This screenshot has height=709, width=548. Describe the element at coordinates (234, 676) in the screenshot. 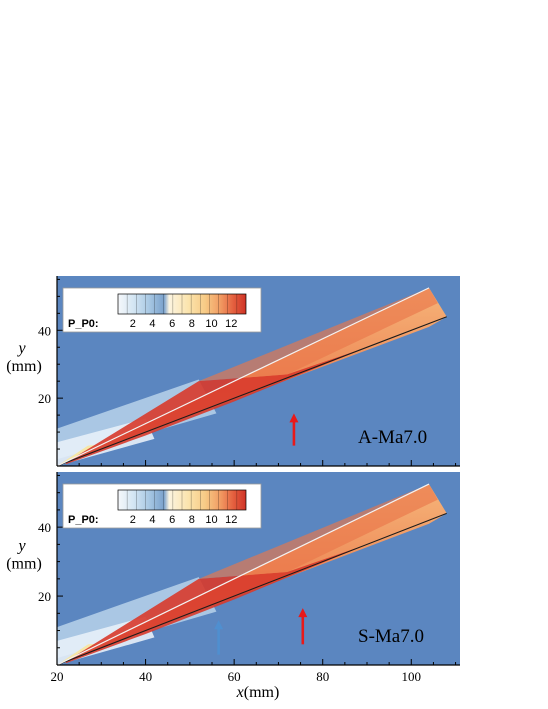

I see `x-tick-label: 60` at that location.